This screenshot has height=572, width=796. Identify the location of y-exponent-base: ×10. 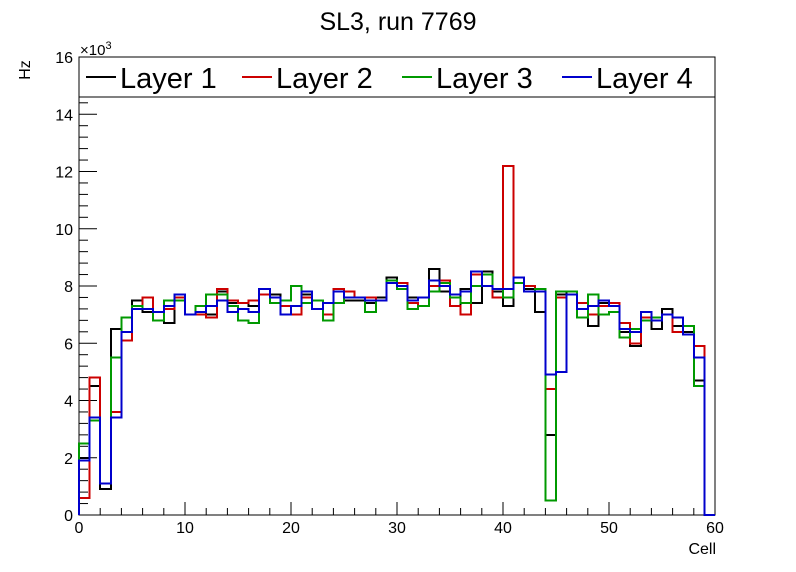
(92, 50).